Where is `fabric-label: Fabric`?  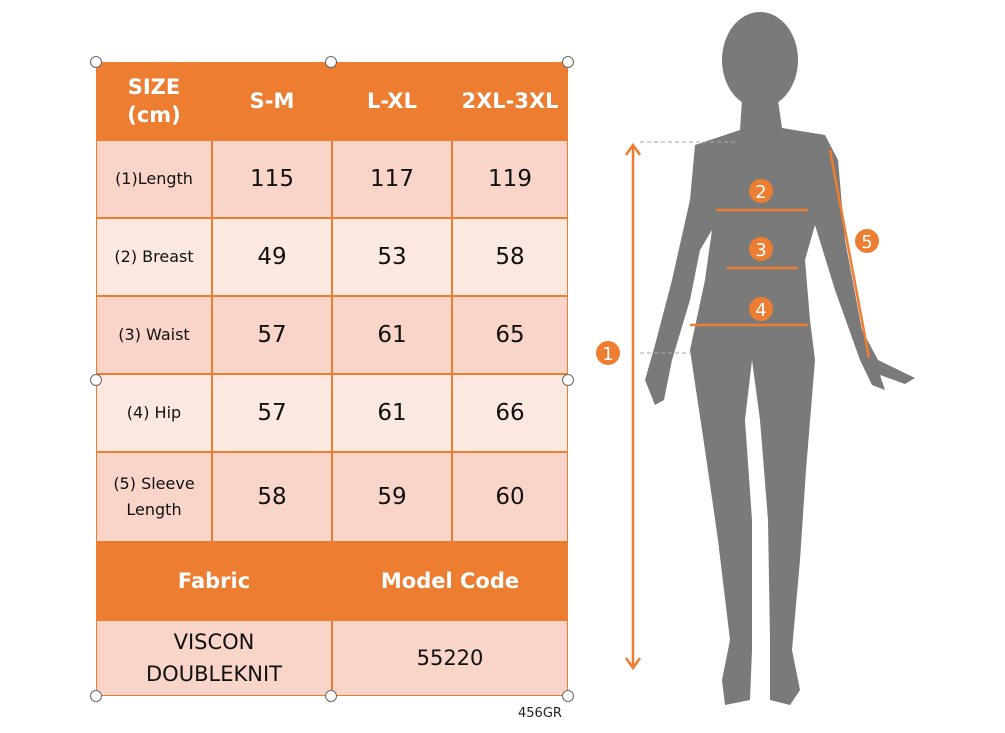
fabric-label: Fabric is located at coordinates (214, 581).